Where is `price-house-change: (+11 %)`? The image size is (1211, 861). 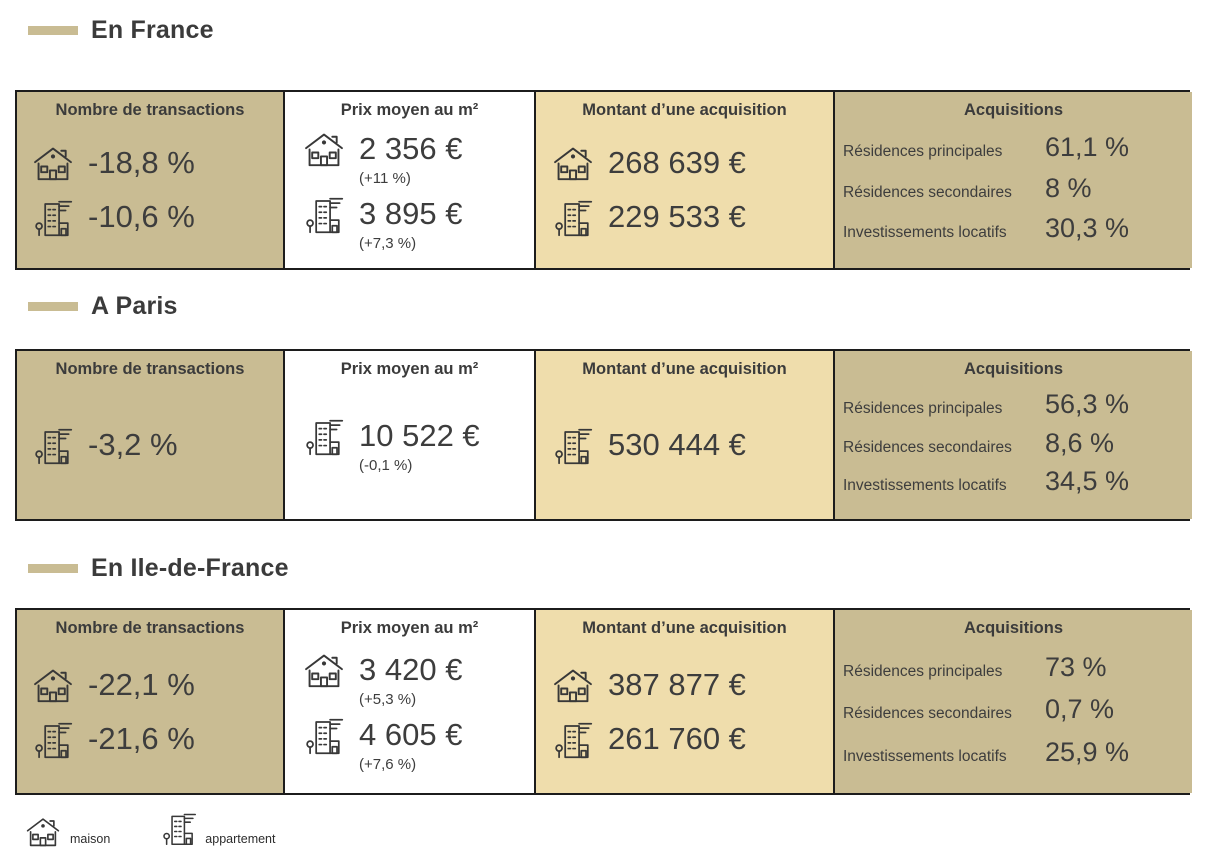
price-house-change: (+11 %) is located at coordinates (385, 178).